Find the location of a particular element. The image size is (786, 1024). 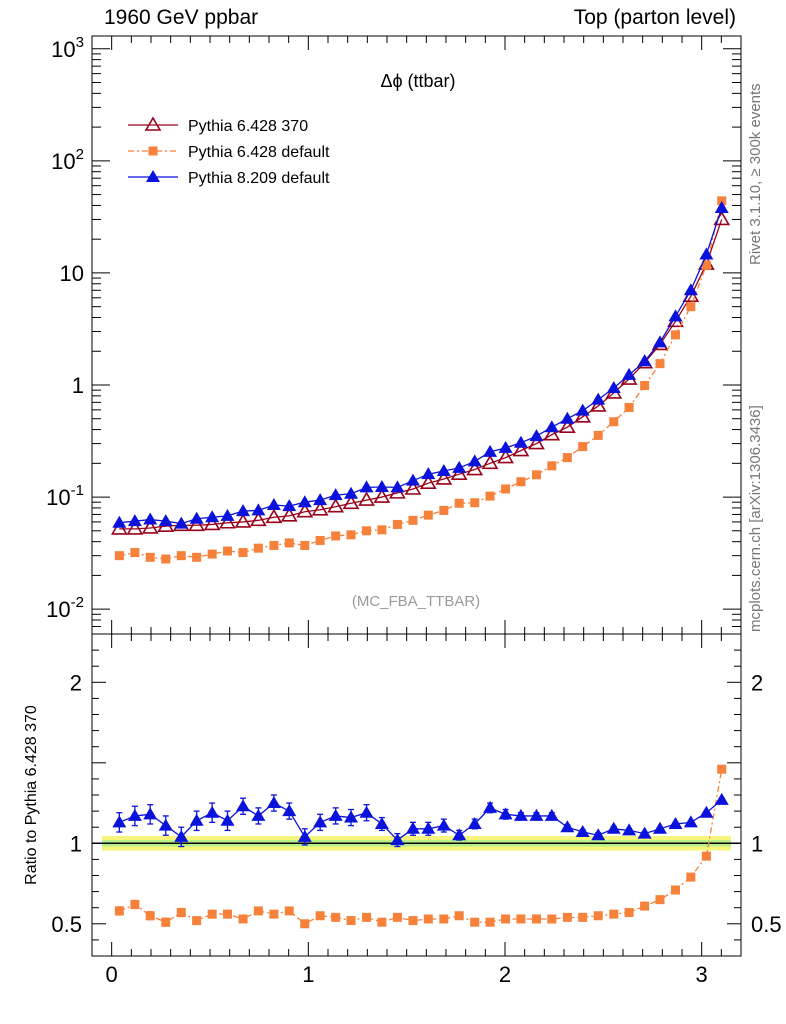

process-label: Top (parton level) is located at coordinates (654, 17).